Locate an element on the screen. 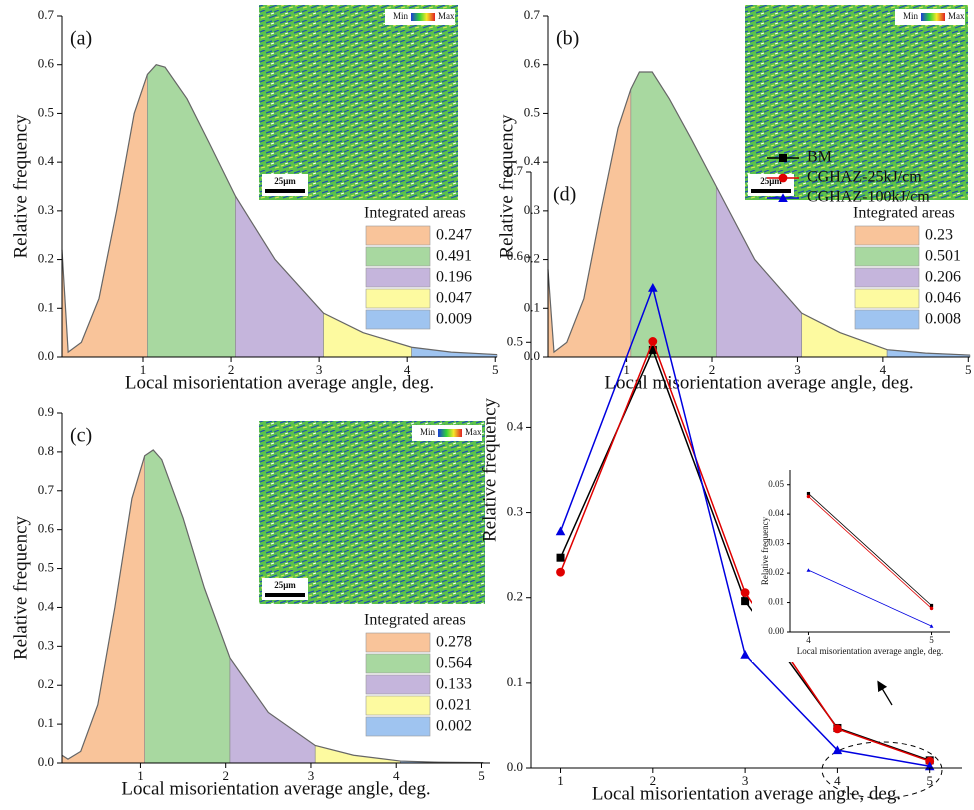 The width and height of the screenshot is (974, 810). y-tick-label: 0.6 is located at coordinates (515, 255).